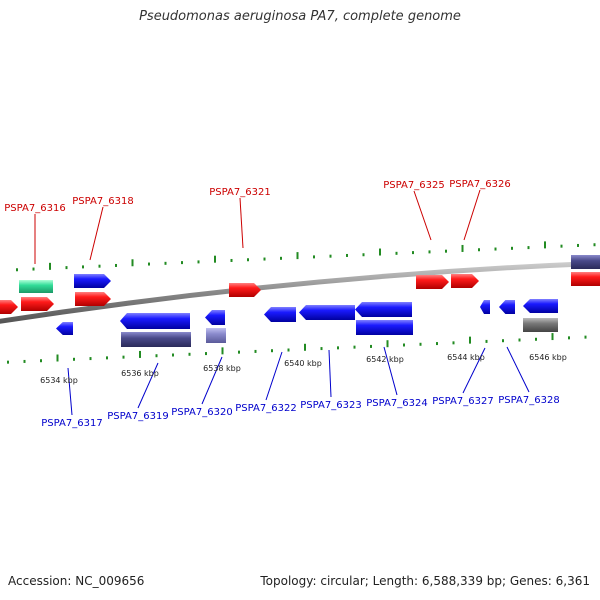 The height and width of the screenshot is (600, 600). I want to click on ruler-label: 6536 kbp, so click(140, 373).